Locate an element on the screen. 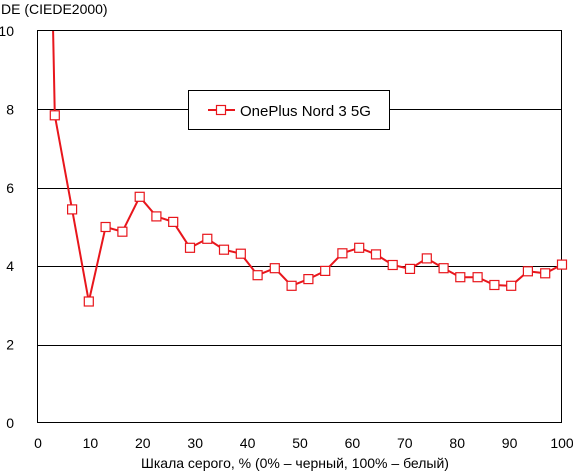 The width and height of the screenshot is (573, 472). y-tick-label: 8 is located at coordinates (10, 109).